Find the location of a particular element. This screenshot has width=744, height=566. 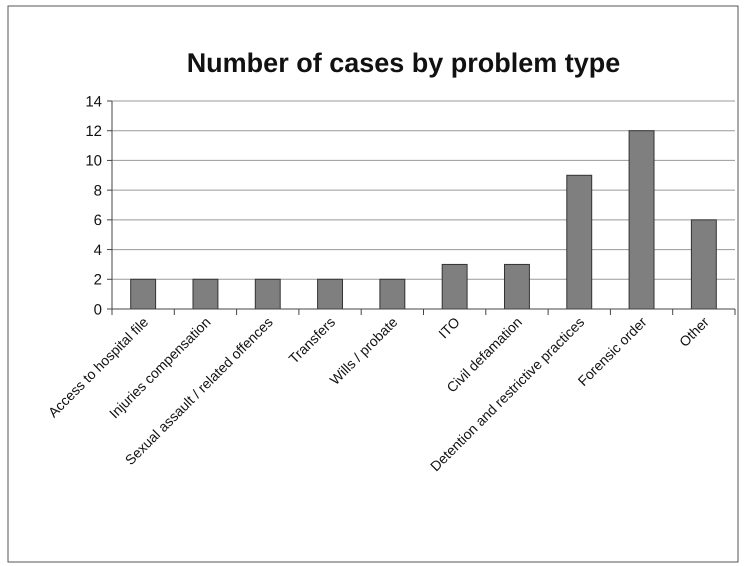

x-tick-label: ITO is located at coordinates (449, 328).